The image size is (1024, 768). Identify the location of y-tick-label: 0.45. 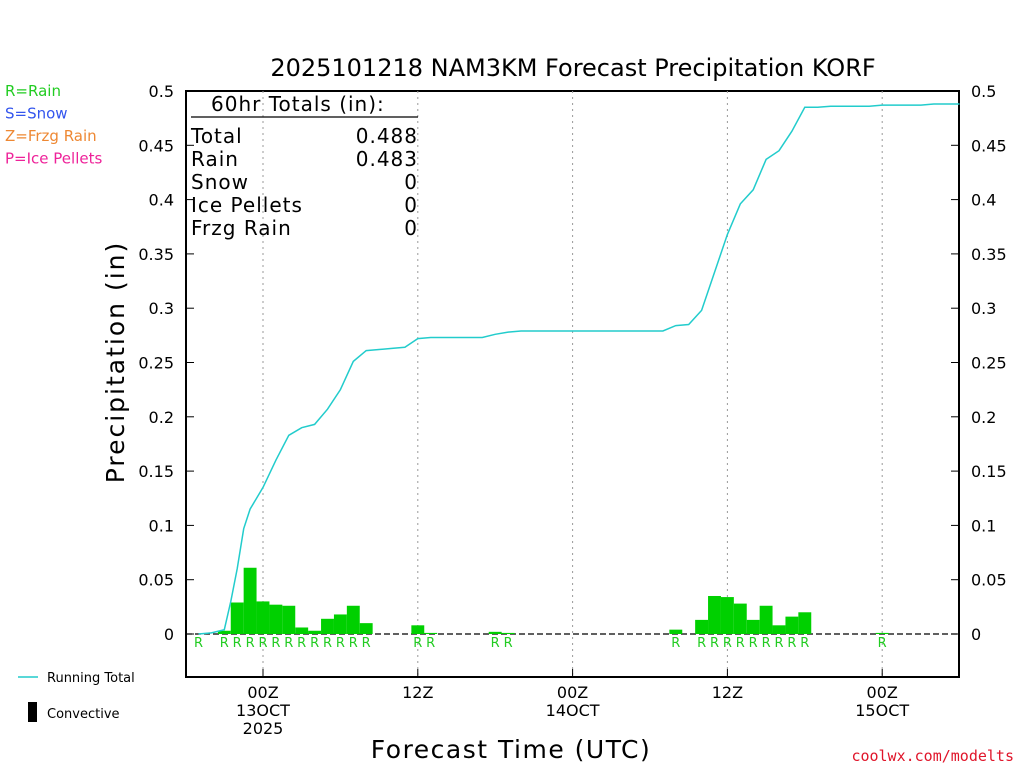
(156, 145).